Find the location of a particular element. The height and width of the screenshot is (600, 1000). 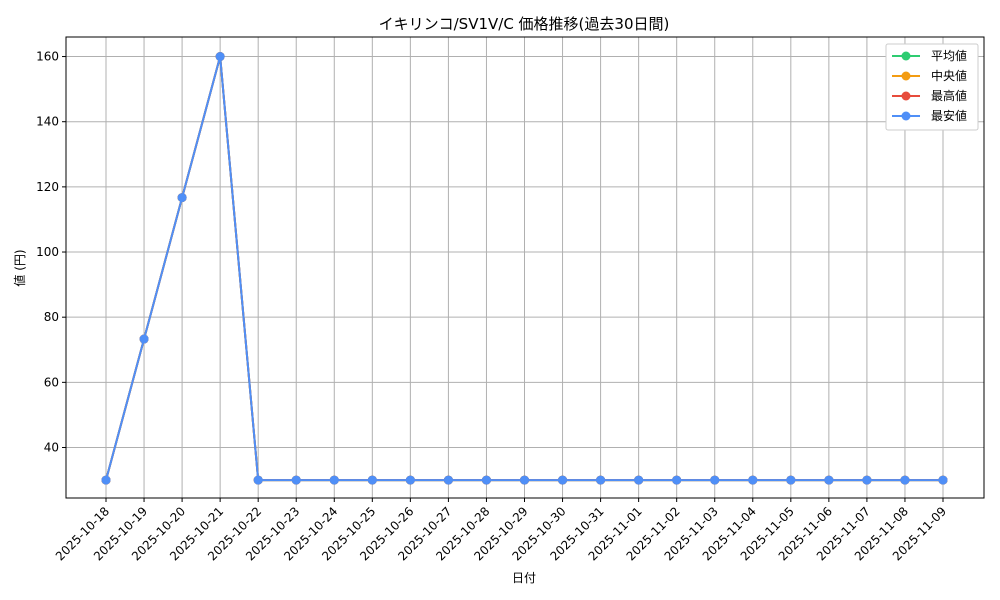

y-tick-label: 100 is located at coordinates (47, 252).